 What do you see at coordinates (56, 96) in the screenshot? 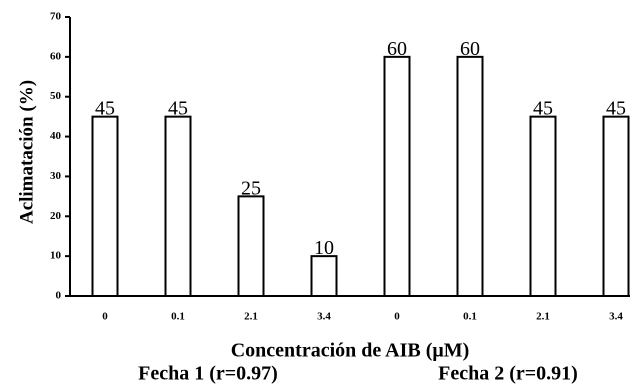
I see `y-tick-label: 50` at bounding box center [56, 96].